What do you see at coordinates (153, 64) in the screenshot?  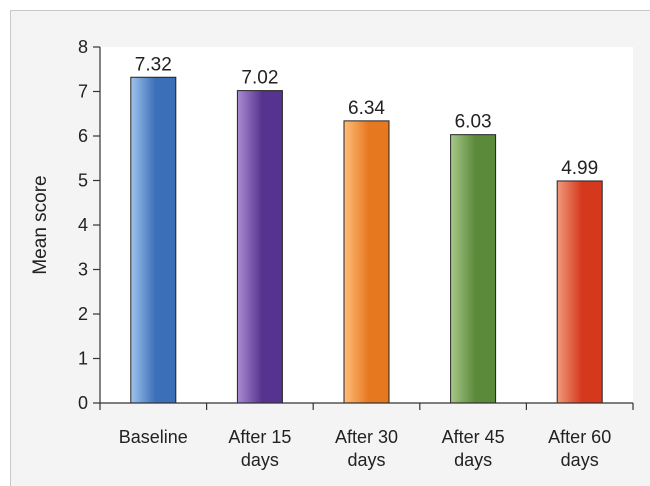 I see `data-label: 7.32` at bounding box center [153, 64].